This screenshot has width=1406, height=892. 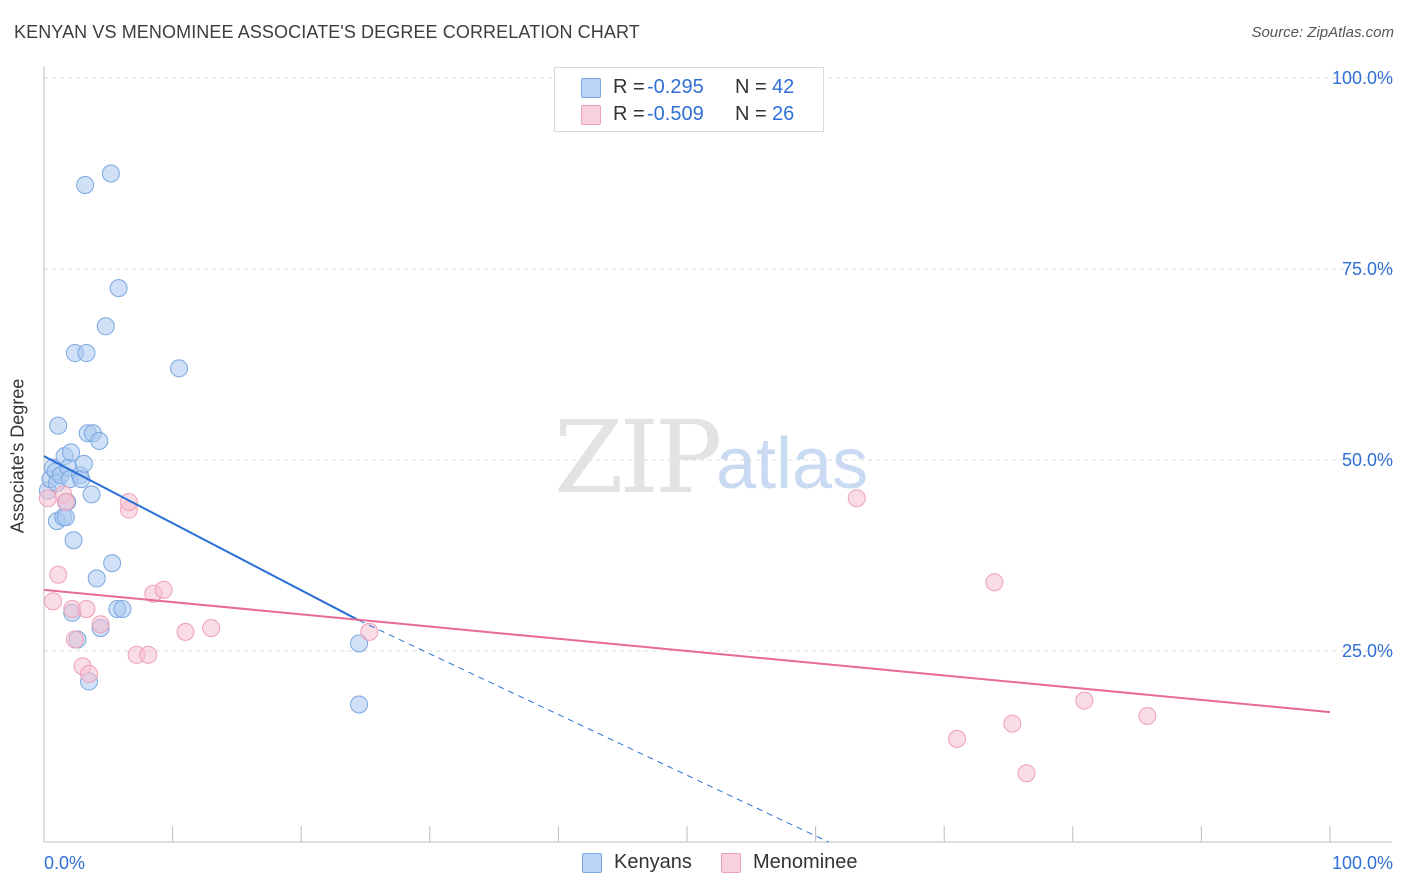 What do you see at coordinates (783, 87) in the screenshot?
I see `legend-n-value: 42` at bounding box center [783, 87].